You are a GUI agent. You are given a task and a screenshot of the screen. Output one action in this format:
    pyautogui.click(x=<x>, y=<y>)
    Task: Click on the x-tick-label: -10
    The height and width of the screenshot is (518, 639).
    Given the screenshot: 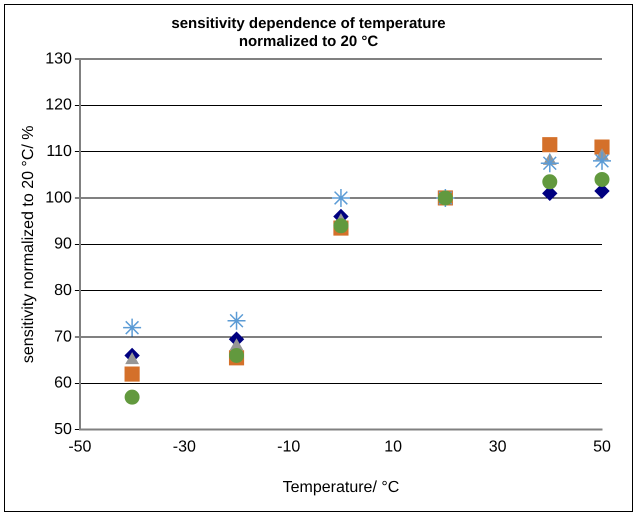 What is the action you would take?
    pyautogui.click(x=288, y=447)
    